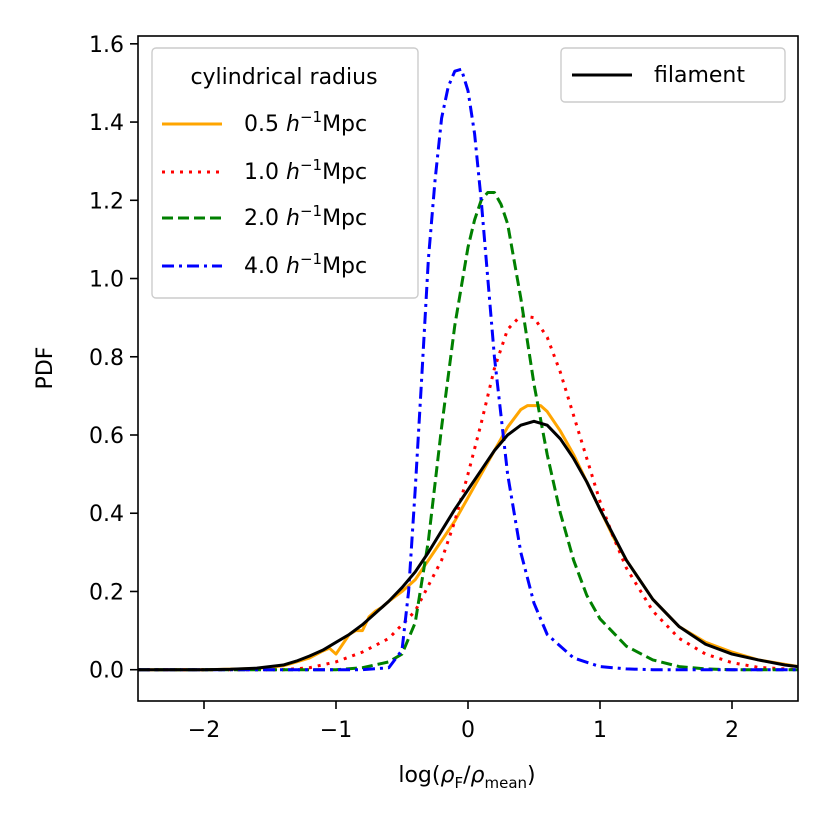 This screenshot has width=830, height=830. Describe the element at coordinates (106, 358) in the screenshot. I see `y-tick-label: 0.8` at that location.